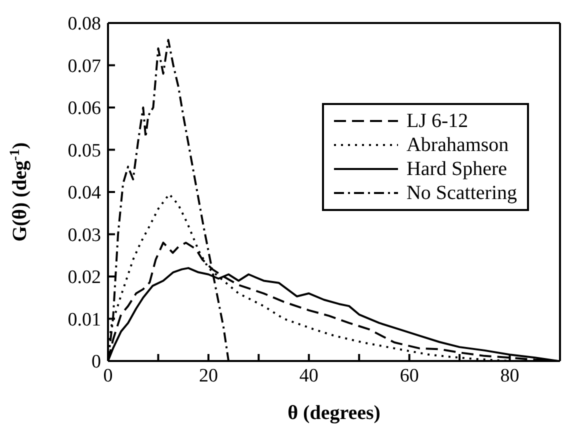 The width and height of the screenshot is (573, 437). I want to click on legend-label: Hard Sphere, so click(456, 169).